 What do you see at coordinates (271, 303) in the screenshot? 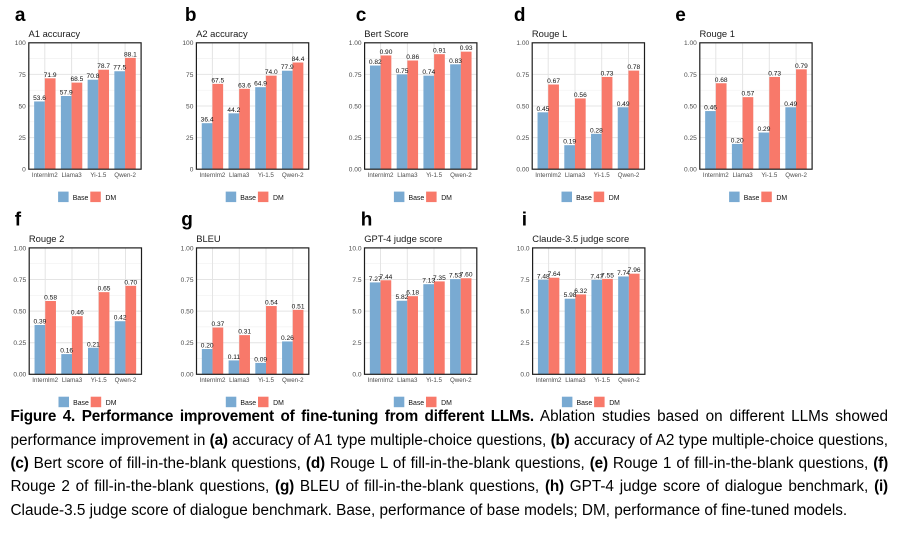
I see `svg-text: 0.54` at bounding box center [271, 303].